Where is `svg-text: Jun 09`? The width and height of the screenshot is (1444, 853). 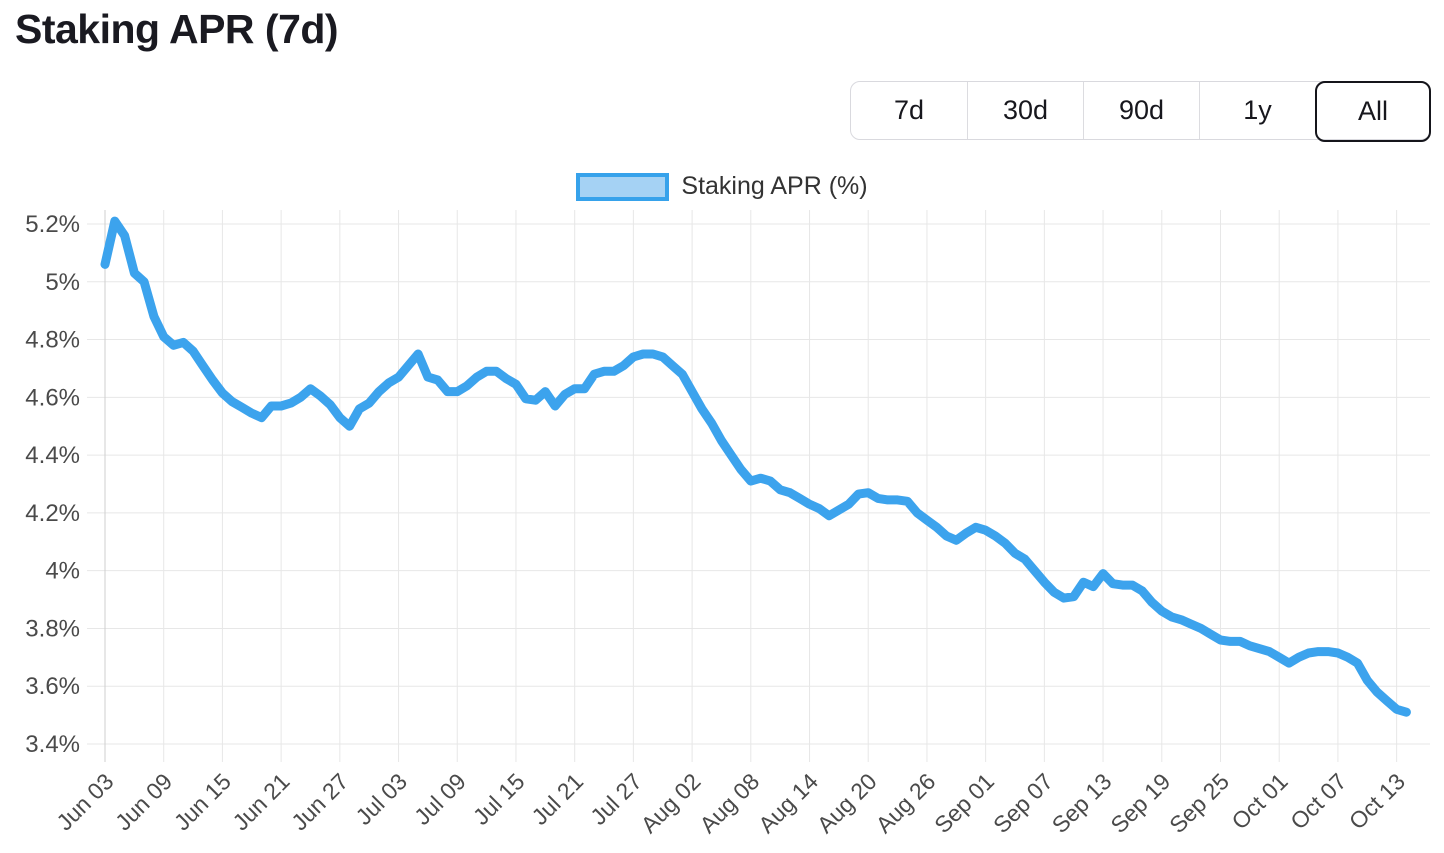
svg-text: Jun 09 is located at coordinates (143, 801).